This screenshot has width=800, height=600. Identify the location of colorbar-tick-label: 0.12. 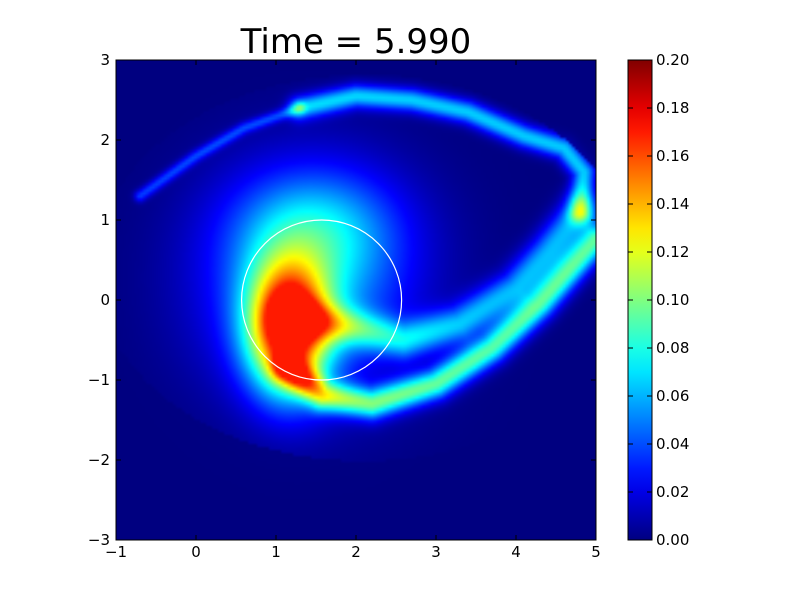
(672, 252).